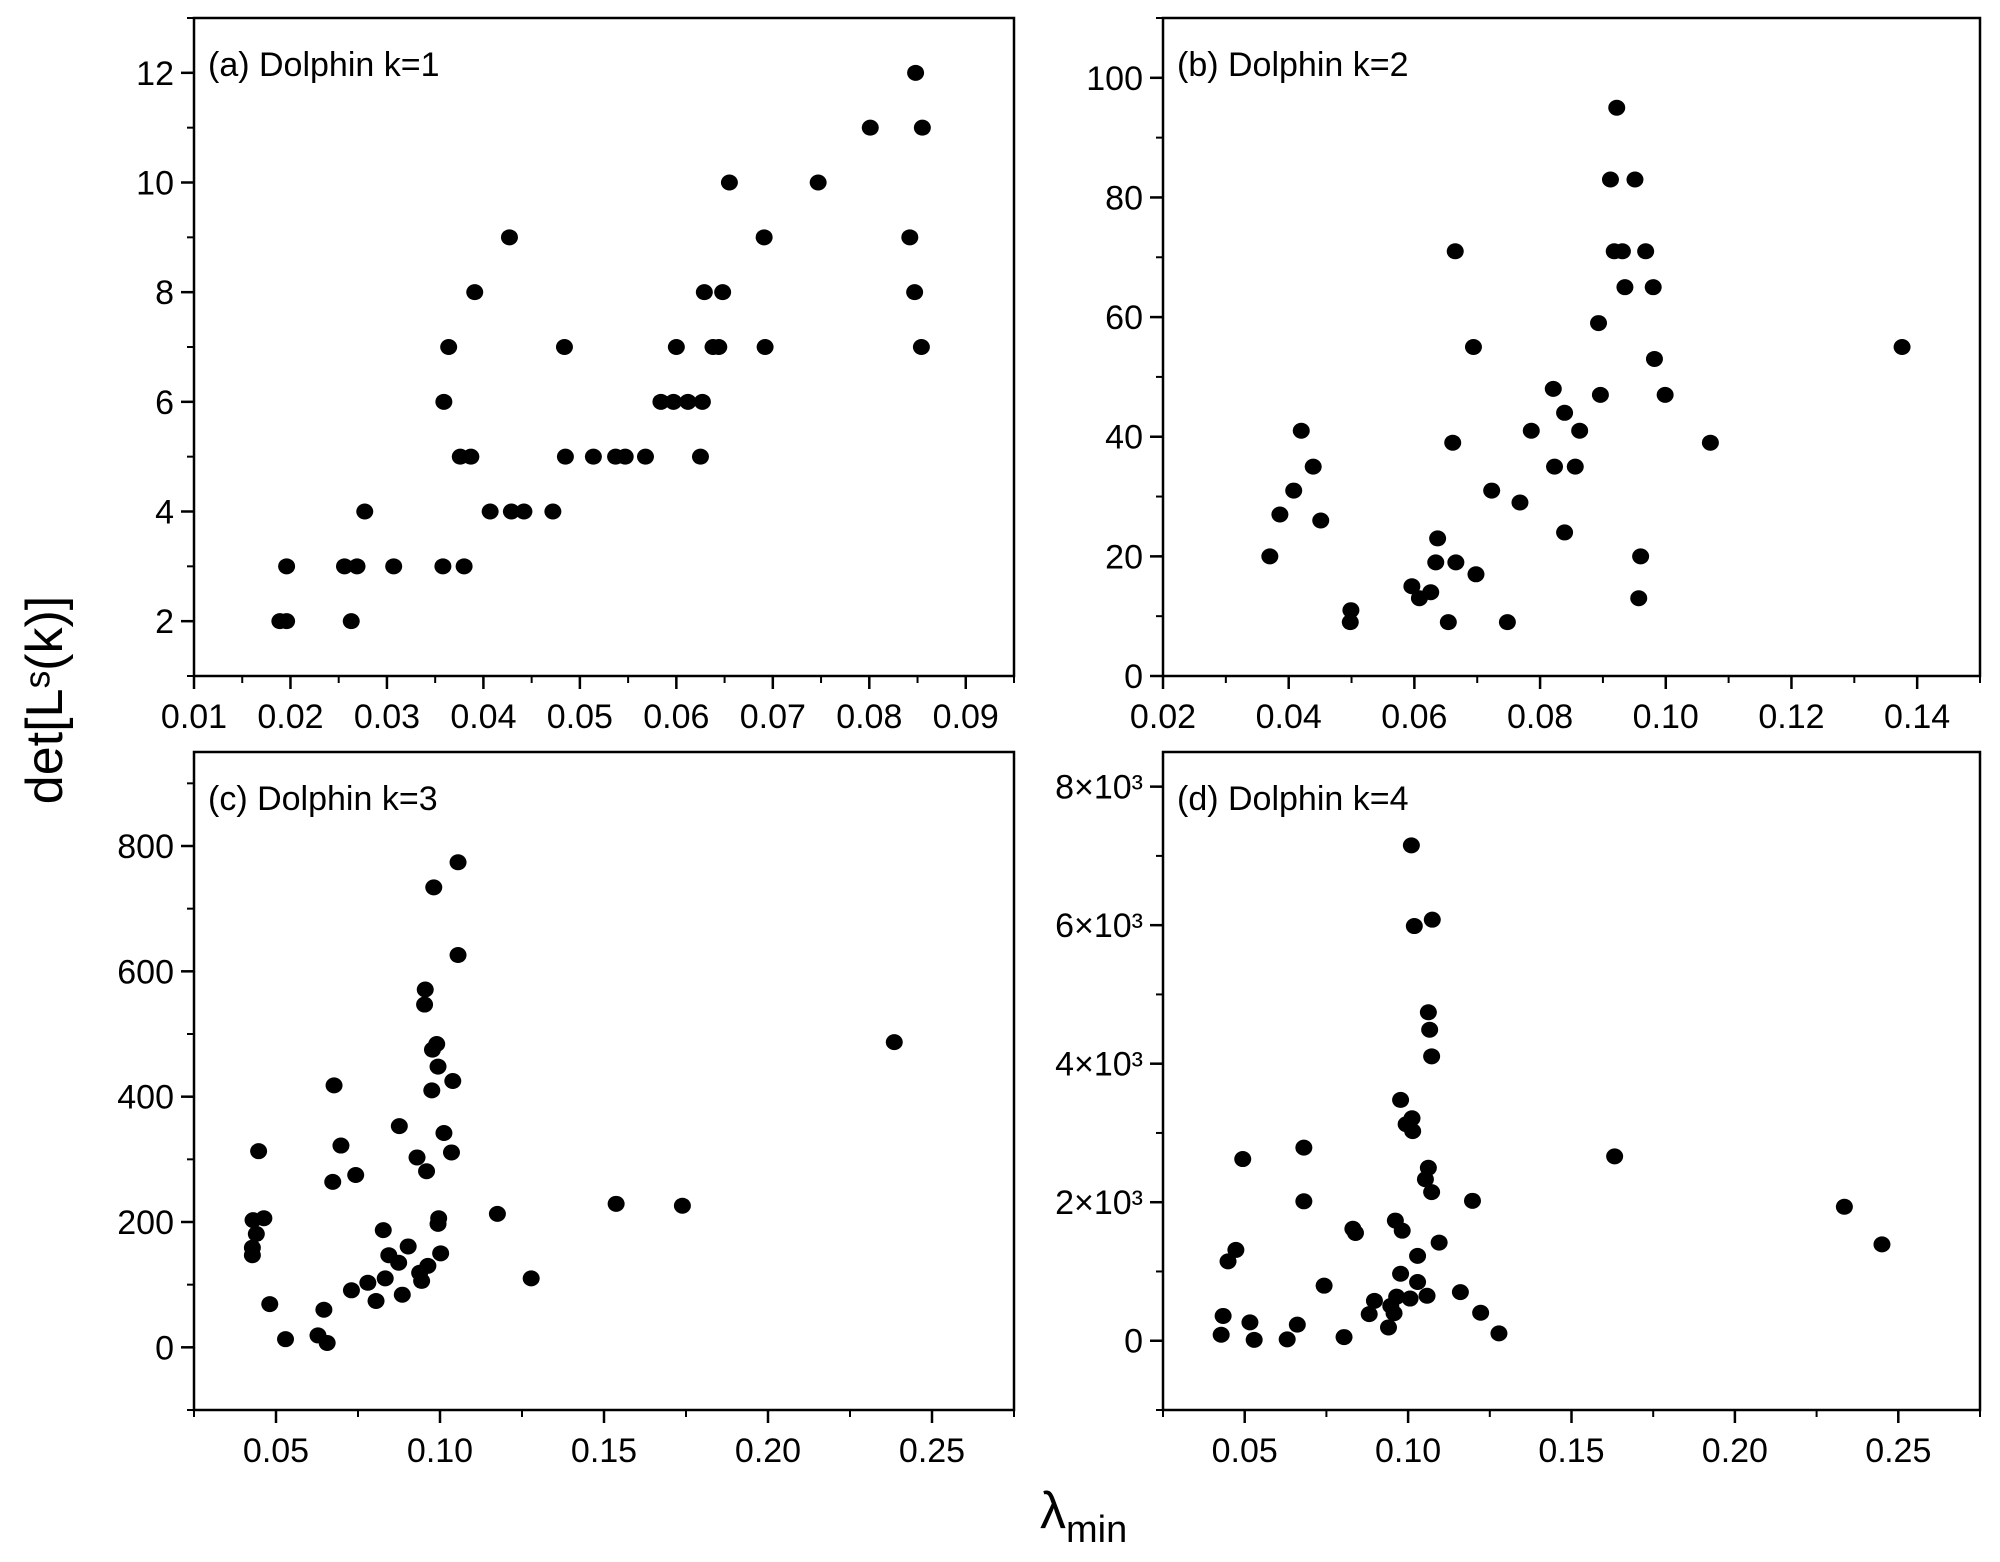 This screenshot has height=1562, width=2000. I want to click on y-tick-label: 200, so click(145, 1223).